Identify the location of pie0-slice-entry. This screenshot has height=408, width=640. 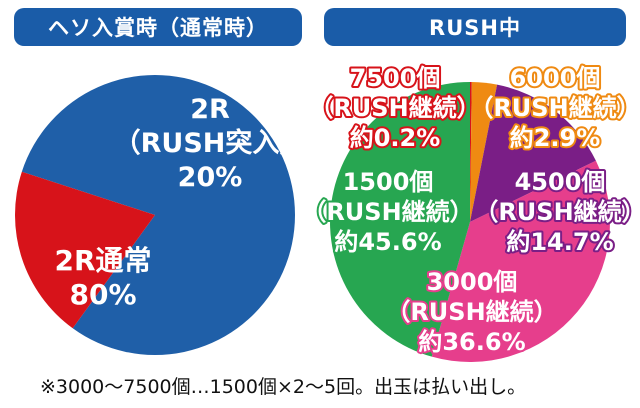
(84, 250).